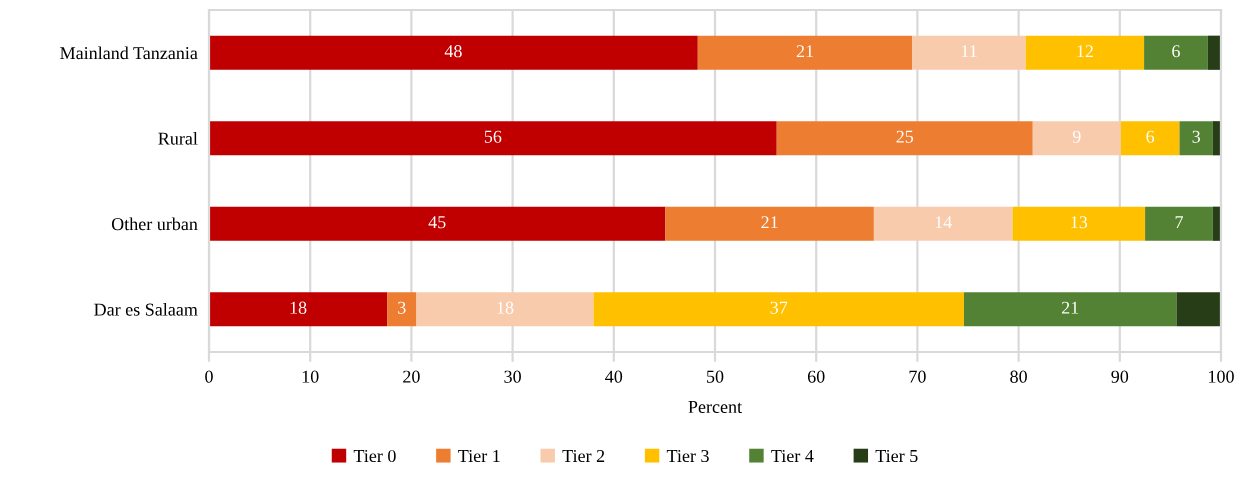  I want to click on x-tick-label: 40, so click(614, 376).